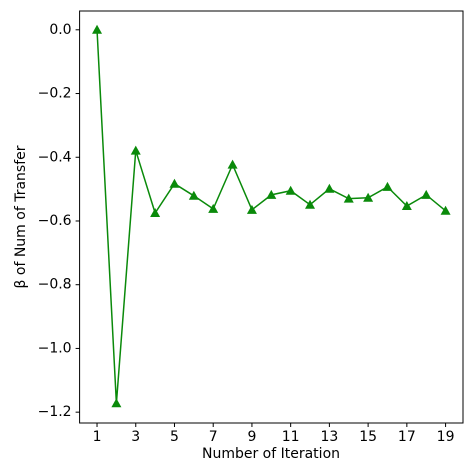 The image size is (474, 474). What do you see at coordinates (97, 437) in the screenshot?
I see `x-tick-label: 1` at bounding box center [97, 437].